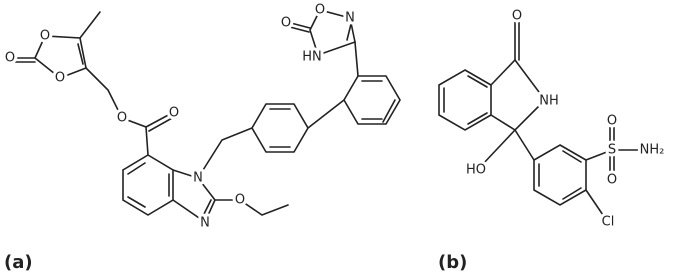  I want to click on atom: NH₂, so click(652, 150).